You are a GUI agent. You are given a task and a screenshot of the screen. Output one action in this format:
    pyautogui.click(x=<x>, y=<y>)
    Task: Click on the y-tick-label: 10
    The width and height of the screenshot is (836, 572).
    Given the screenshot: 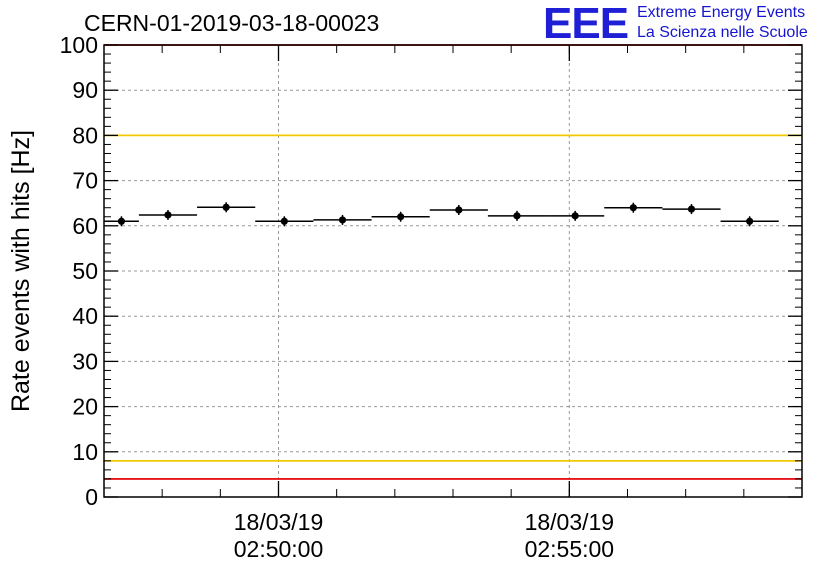 What is the action you would take?
    pyautogui.click(x=85, y=452)
    